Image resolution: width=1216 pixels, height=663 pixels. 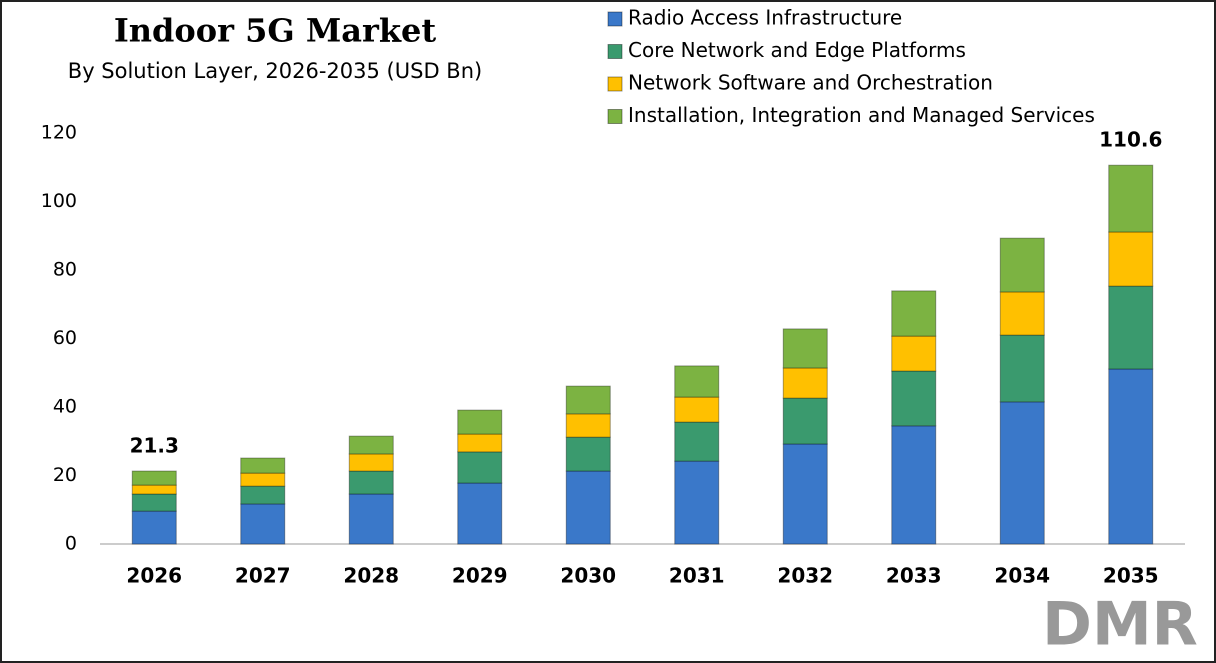 What do you see at coordinates (71, 544) in the screenshot?
I see `y-tick-label: 0` at bounding box center [71, 544].